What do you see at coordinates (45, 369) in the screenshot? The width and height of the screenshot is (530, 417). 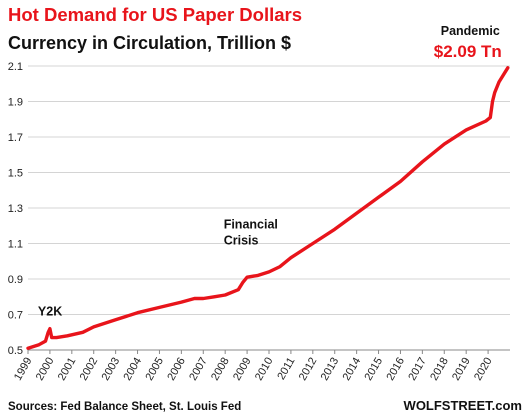 I see `x-tick-label: 2000` at bounding box center [45, 369].